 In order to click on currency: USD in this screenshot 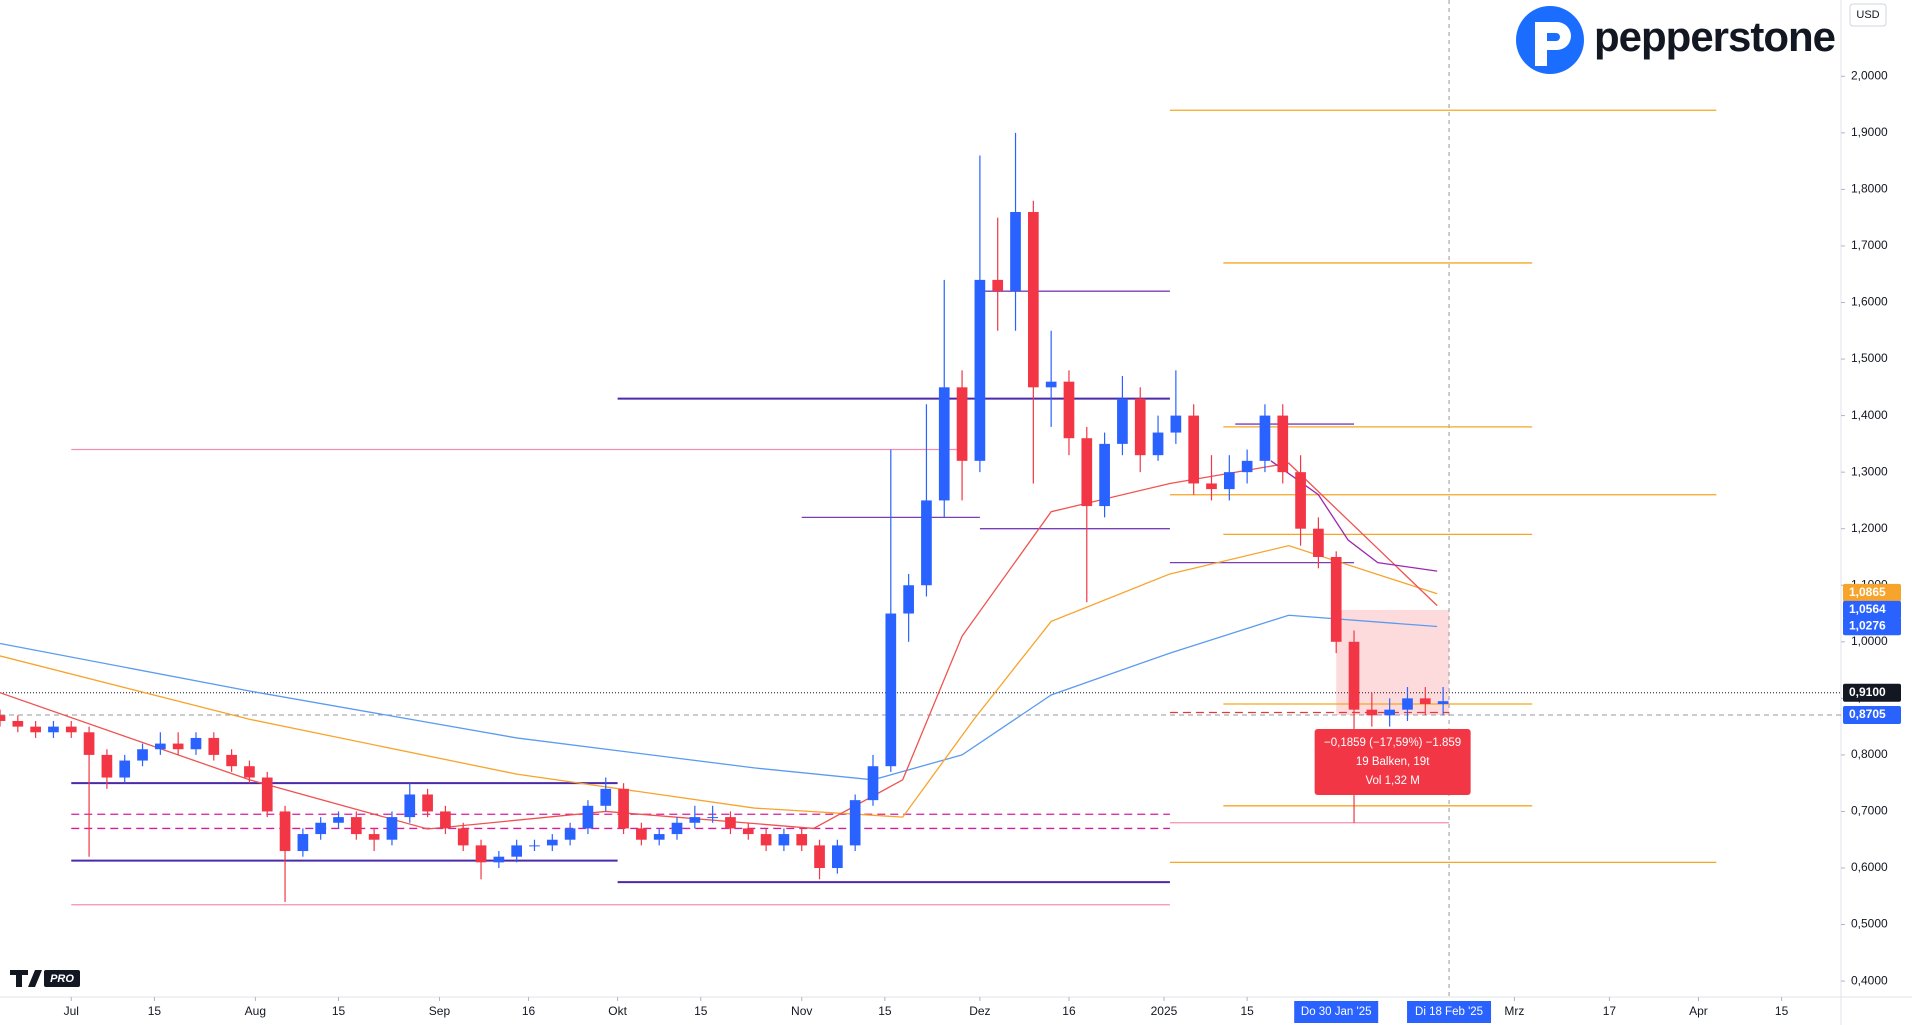, I will do `click(1867, 15)`.